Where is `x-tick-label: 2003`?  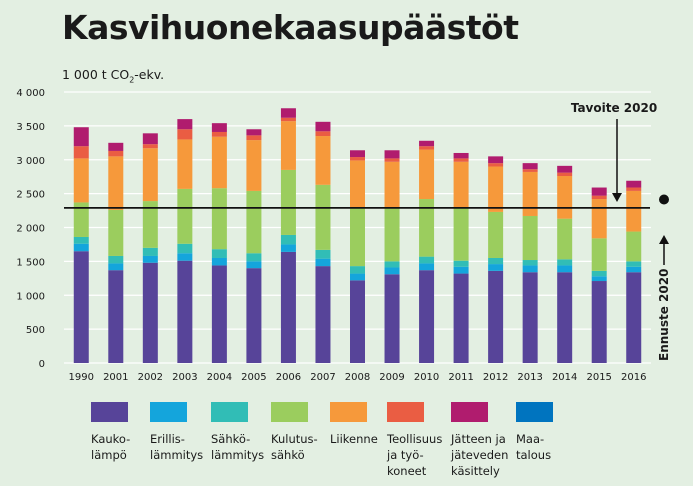
x-tick-label: 2003 is located at coordinates (184, 377).